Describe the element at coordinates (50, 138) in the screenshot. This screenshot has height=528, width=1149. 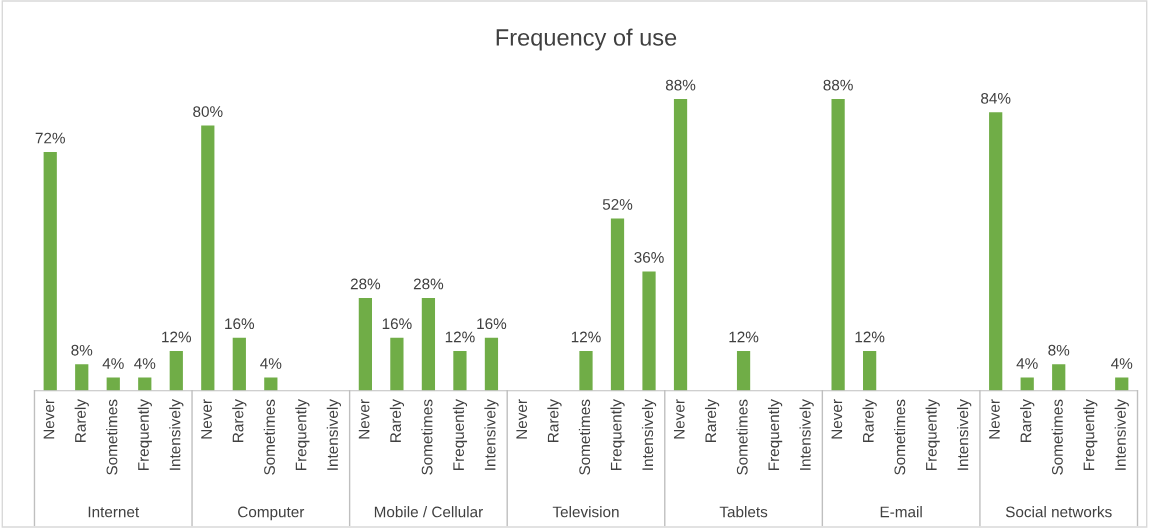
I see `data-label: 72%` at that location.